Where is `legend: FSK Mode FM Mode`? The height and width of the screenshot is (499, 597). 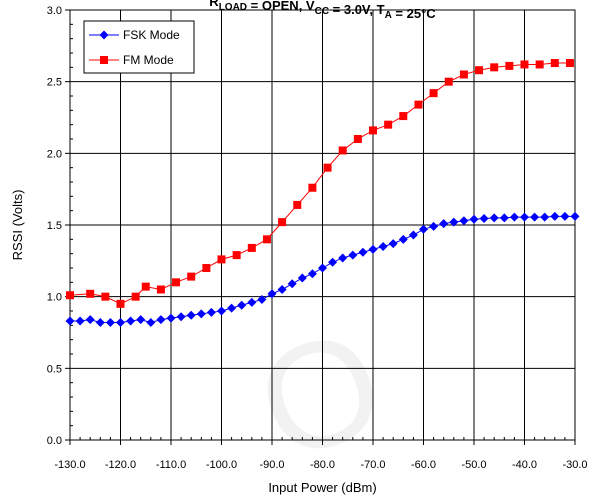 legend: FSK Mode FM Mode is located at coordinates (139, 47).